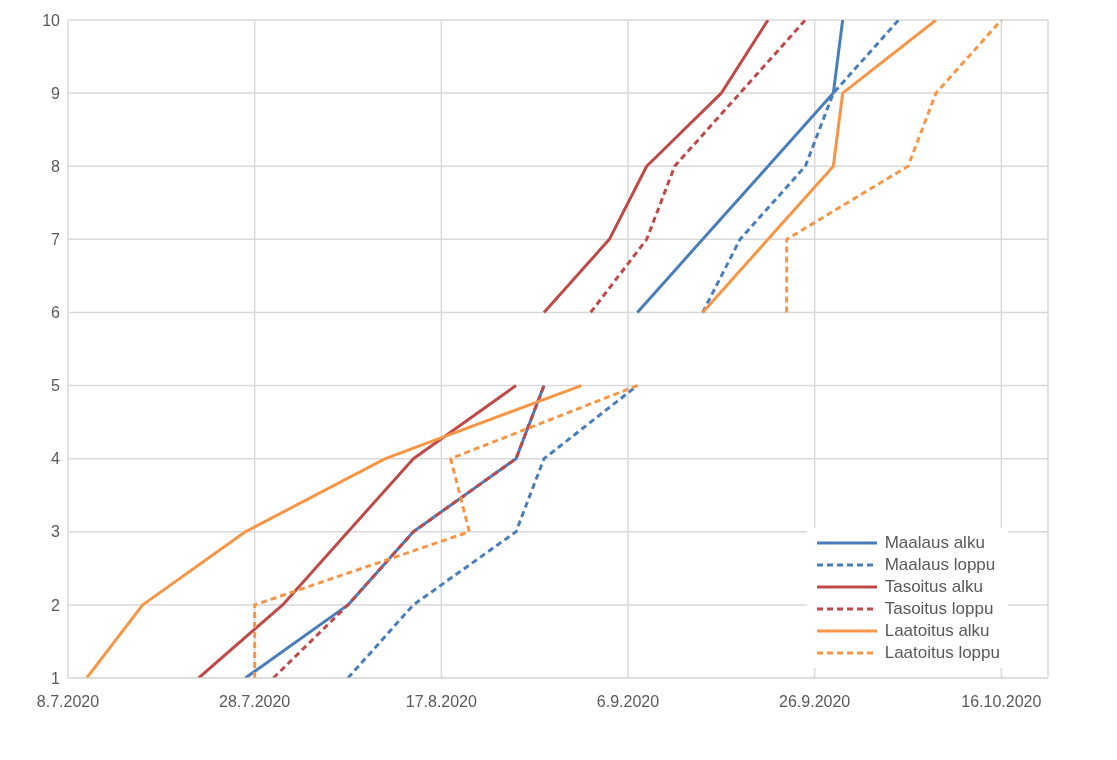 The image size is (1117, 760). I want to click on x-tick-label: 16.10.2020, so click(1001, 702).